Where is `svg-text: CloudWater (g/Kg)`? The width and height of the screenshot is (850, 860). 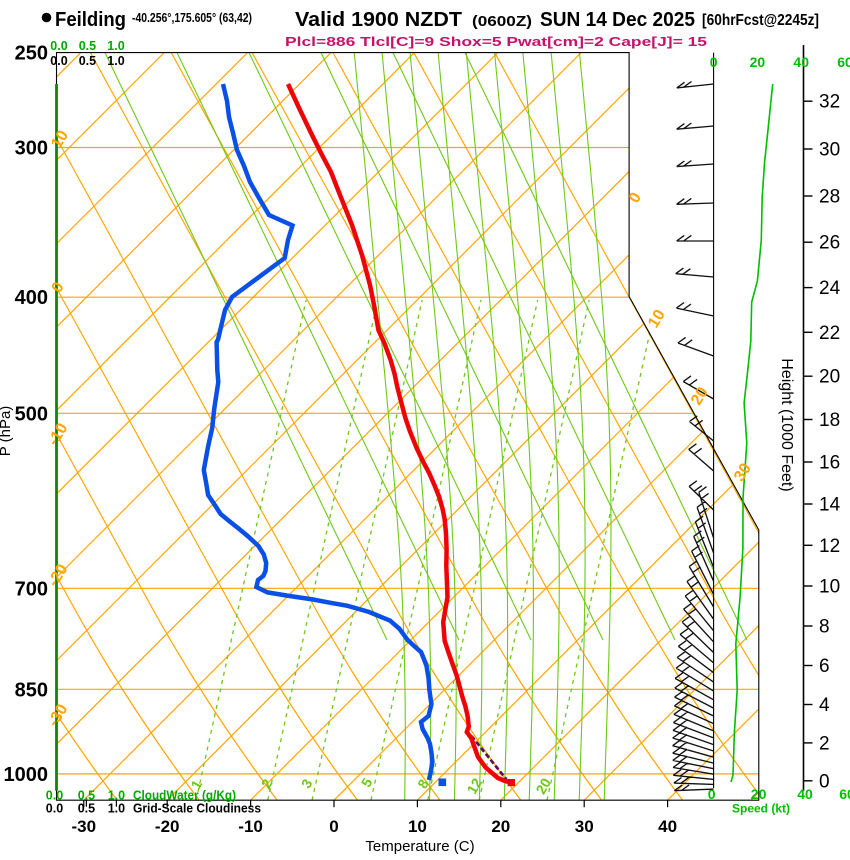 svg-text: CloudWater (g/Kg) is located at coordinates (184, 795).